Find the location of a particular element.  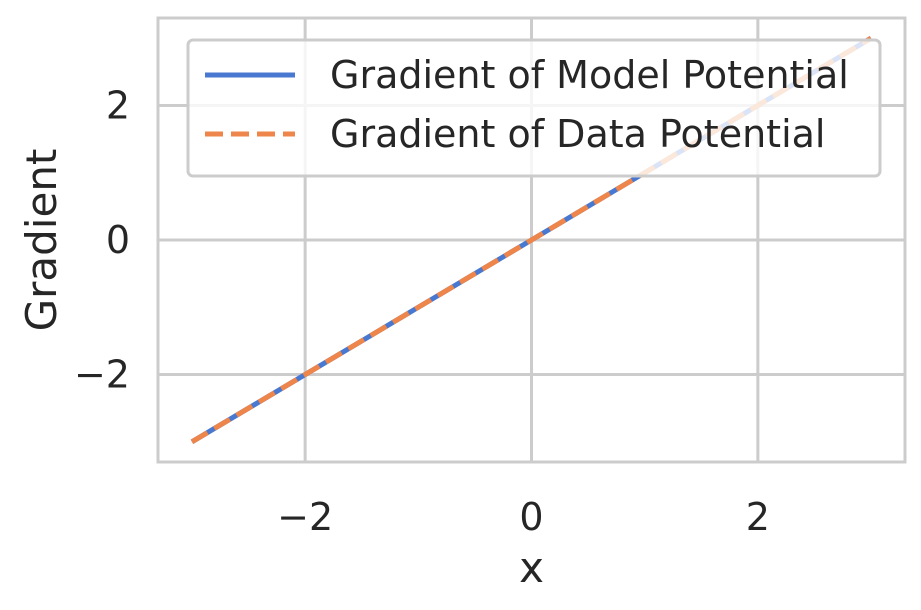

y-tick-label: 2 is located at coordinates (118, 105).